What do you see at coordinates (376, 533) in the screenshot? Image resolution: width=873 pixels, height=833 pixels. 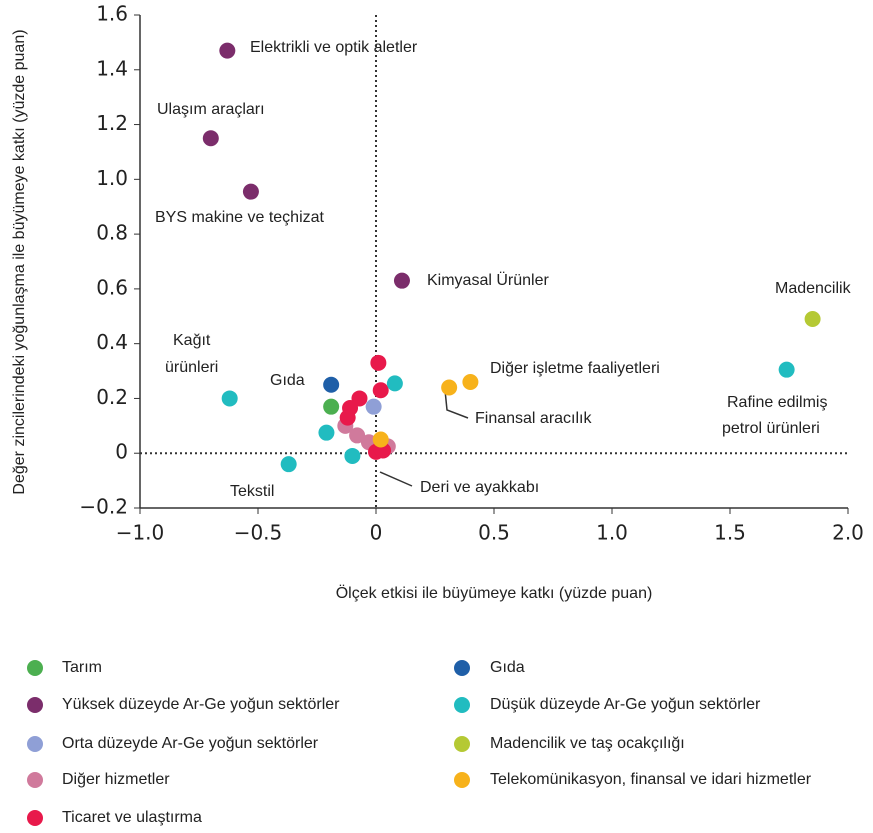 I see `x-tick-label: 0` at bounding box center [376, 533].